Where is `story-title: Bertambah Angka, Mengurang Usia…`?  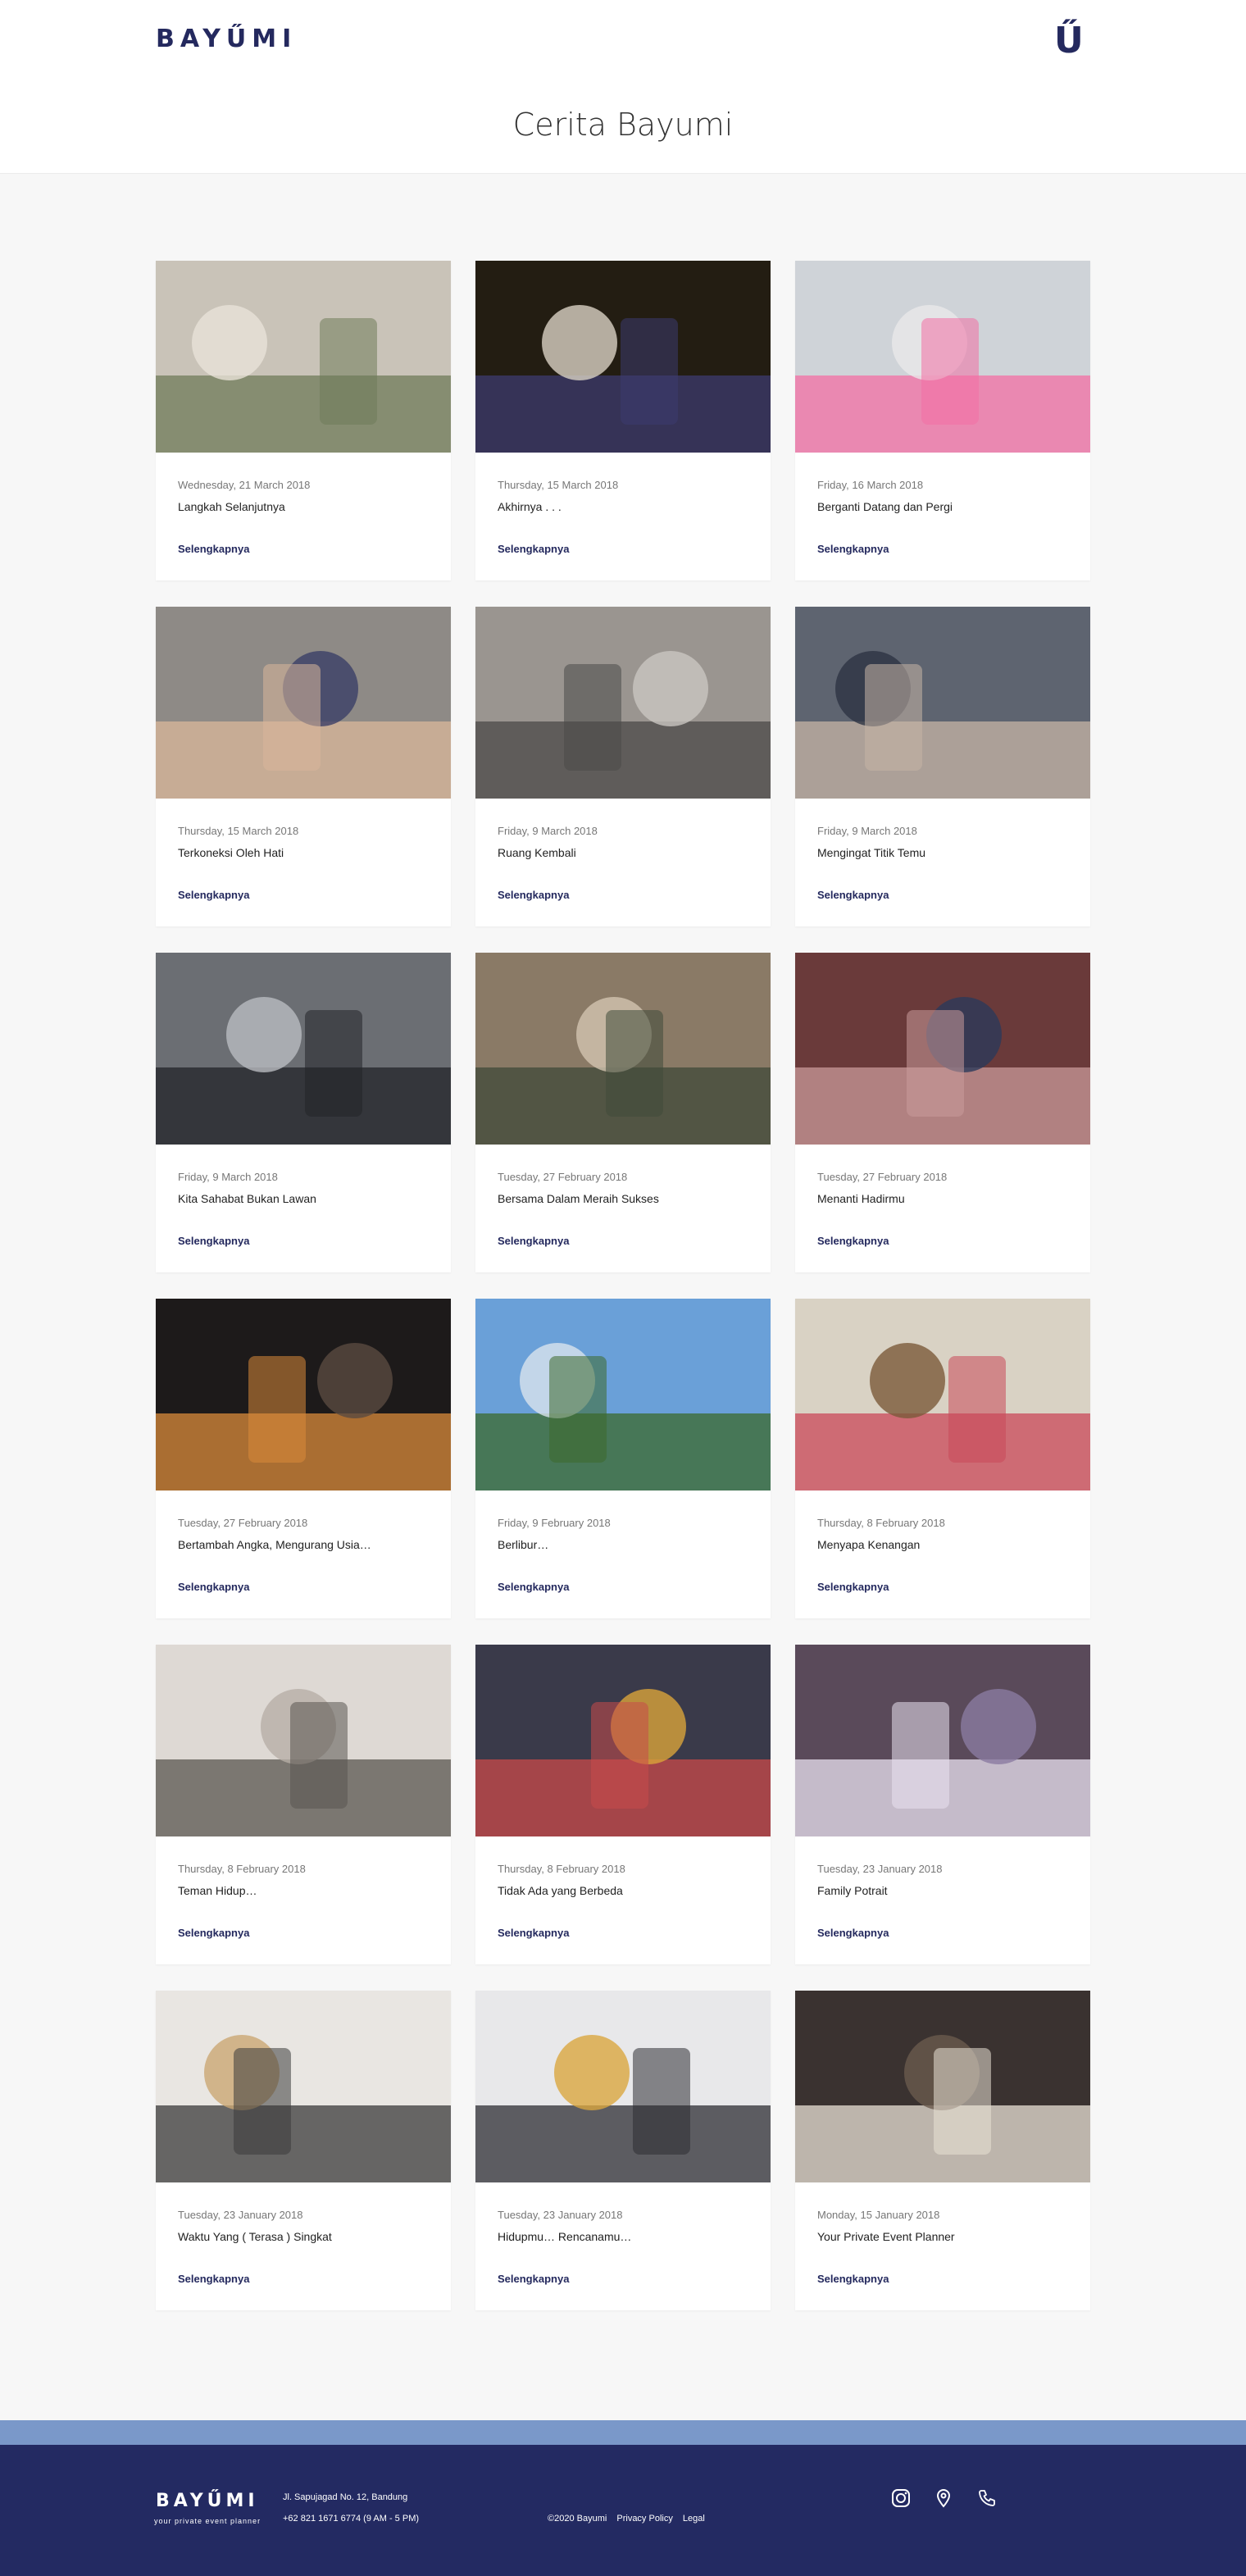
story-title: Bertambah Angka, Mengurang Usia… is located at coordinates (275, 1545).